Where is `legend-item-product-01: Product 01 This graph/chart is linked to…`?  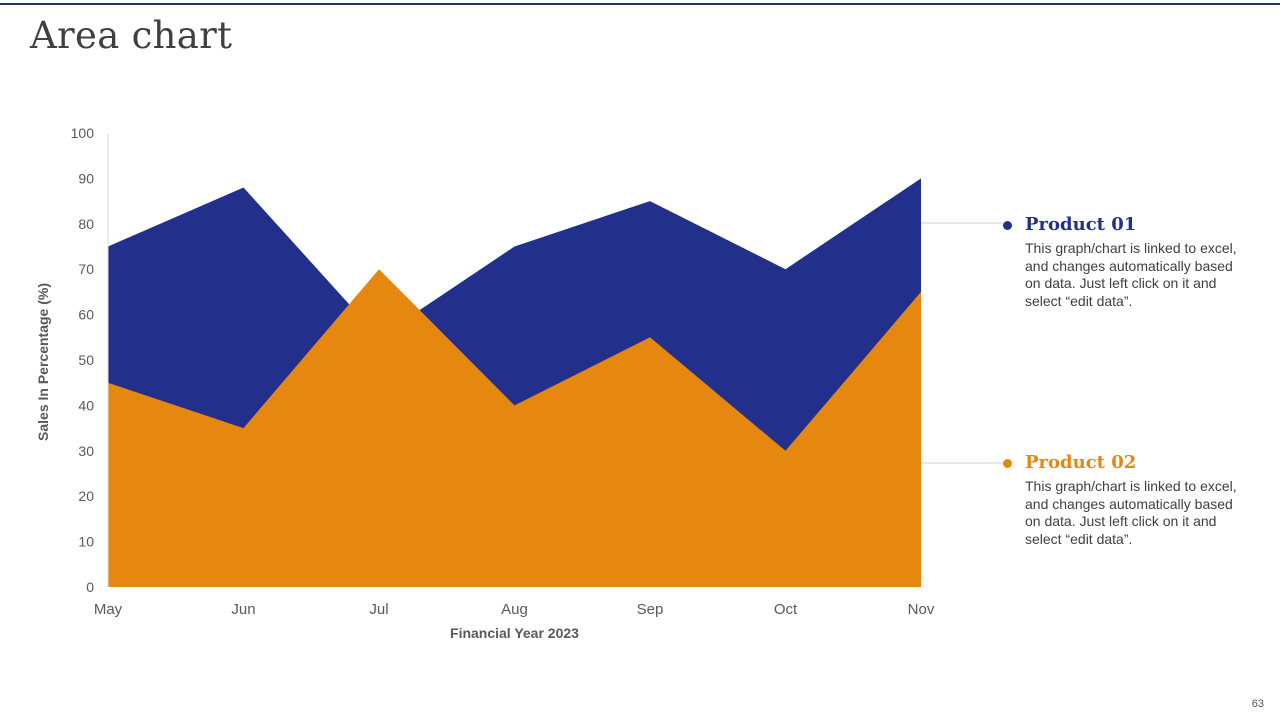
legend-item-product-01: Product 01 This graph/chart is linked to… is located at coordinates (1134, 262).